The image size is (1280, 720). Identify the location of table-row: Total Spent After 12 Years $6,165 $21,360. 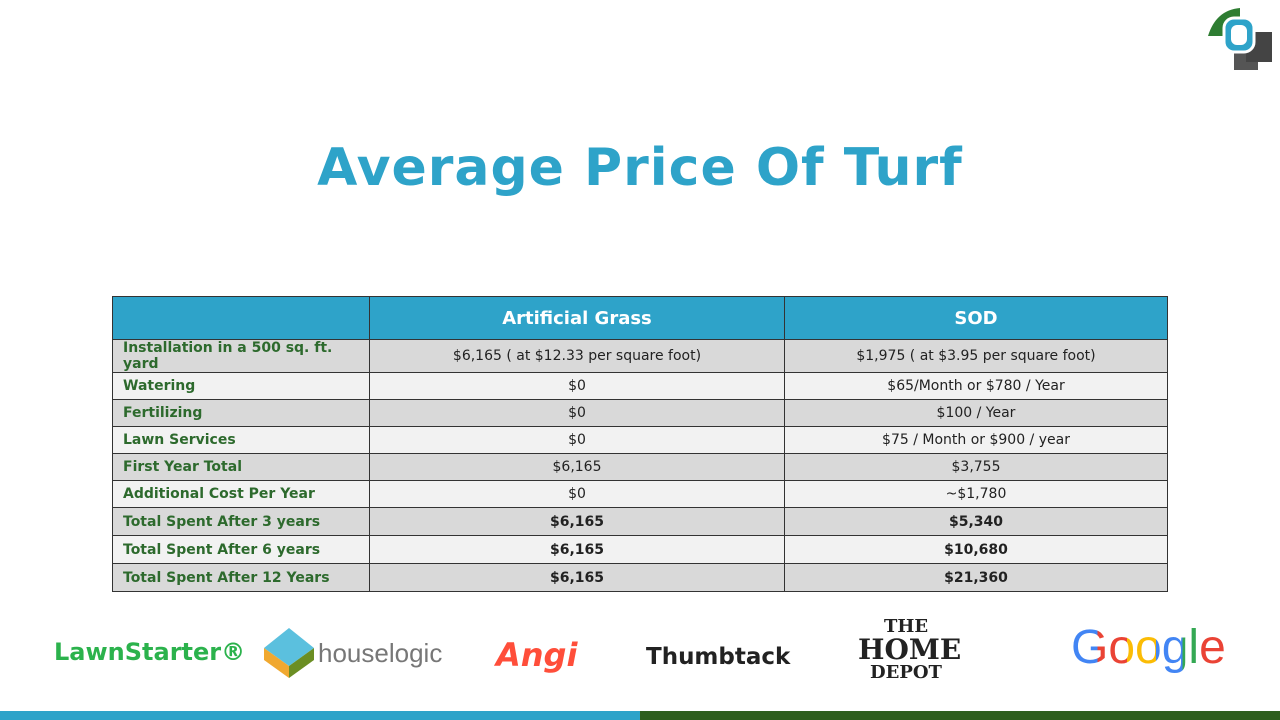
(640, 577).